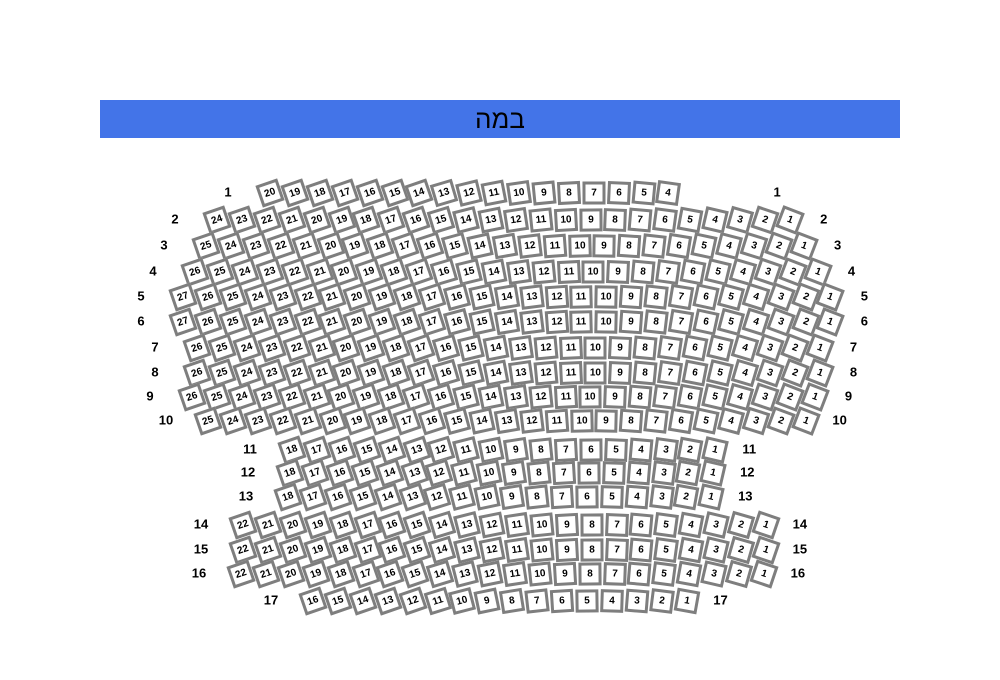 The height and width of the screenshot is (680, 1000). I want to click on seat-row5-num26: 26, so click(208, 297).